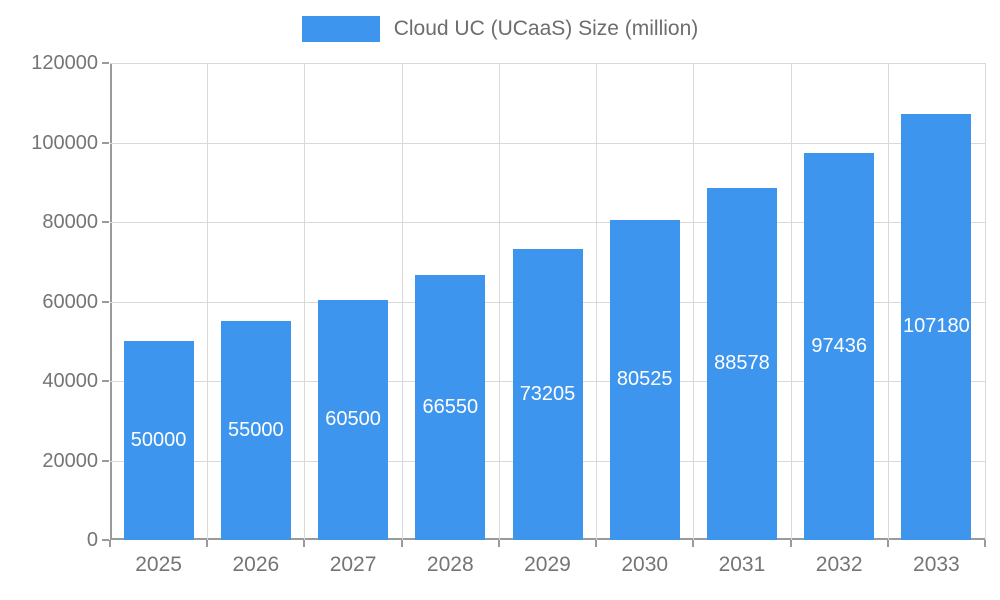  I want to click on chart-legend: Cloud UC (UCaaS) Size (million), so click(500, 29).